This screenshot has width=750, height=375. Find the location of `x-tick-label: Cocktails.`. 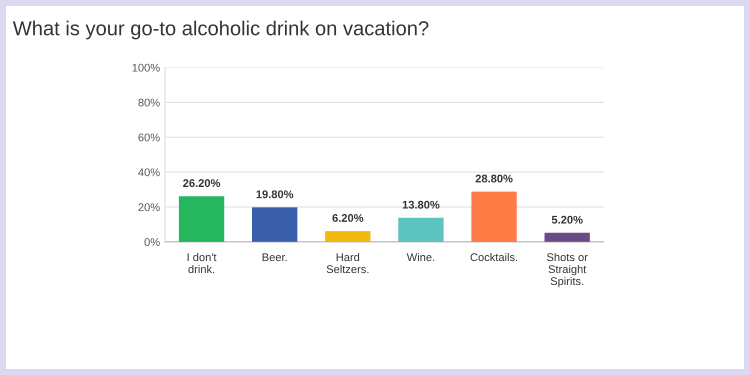

x-tick-label: Cocktails. is located at coordinates (494, 257).